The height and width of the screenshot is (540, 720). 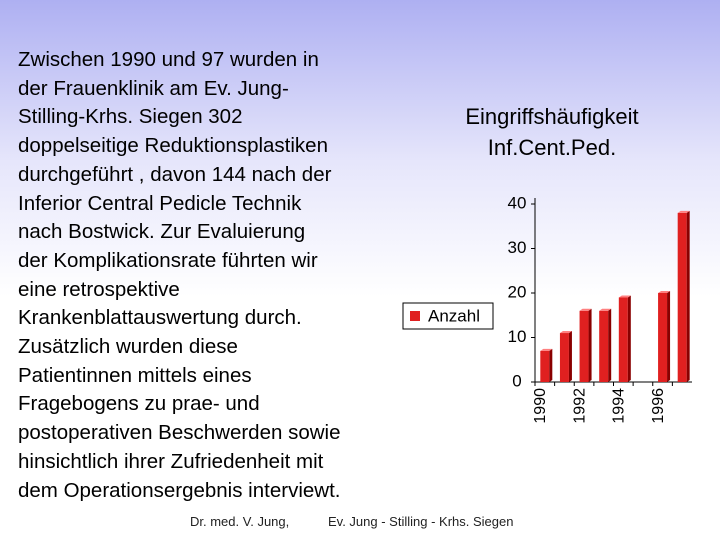 What do you see at coordinates (128, 347) in the screenshot?
I see `paragraph-line: Zusätzlich wurden diese` at bounding box center [128, 347].